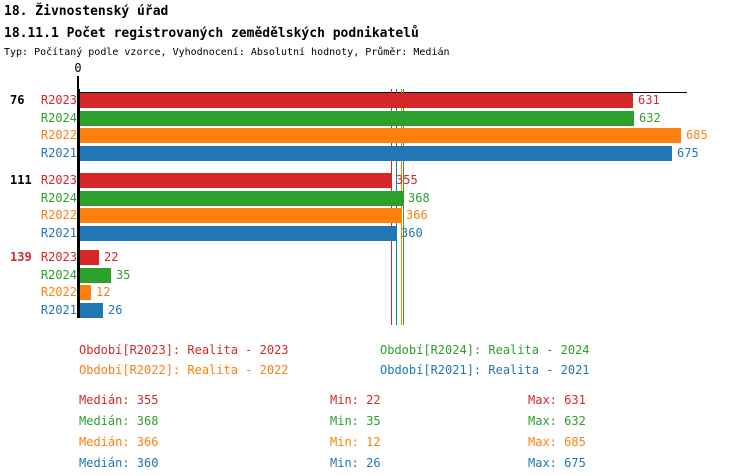 The image size is (750, 476). I want to click on legend-item-R2021: Období[R2021]: Realita - 2021, so click(485, 370).